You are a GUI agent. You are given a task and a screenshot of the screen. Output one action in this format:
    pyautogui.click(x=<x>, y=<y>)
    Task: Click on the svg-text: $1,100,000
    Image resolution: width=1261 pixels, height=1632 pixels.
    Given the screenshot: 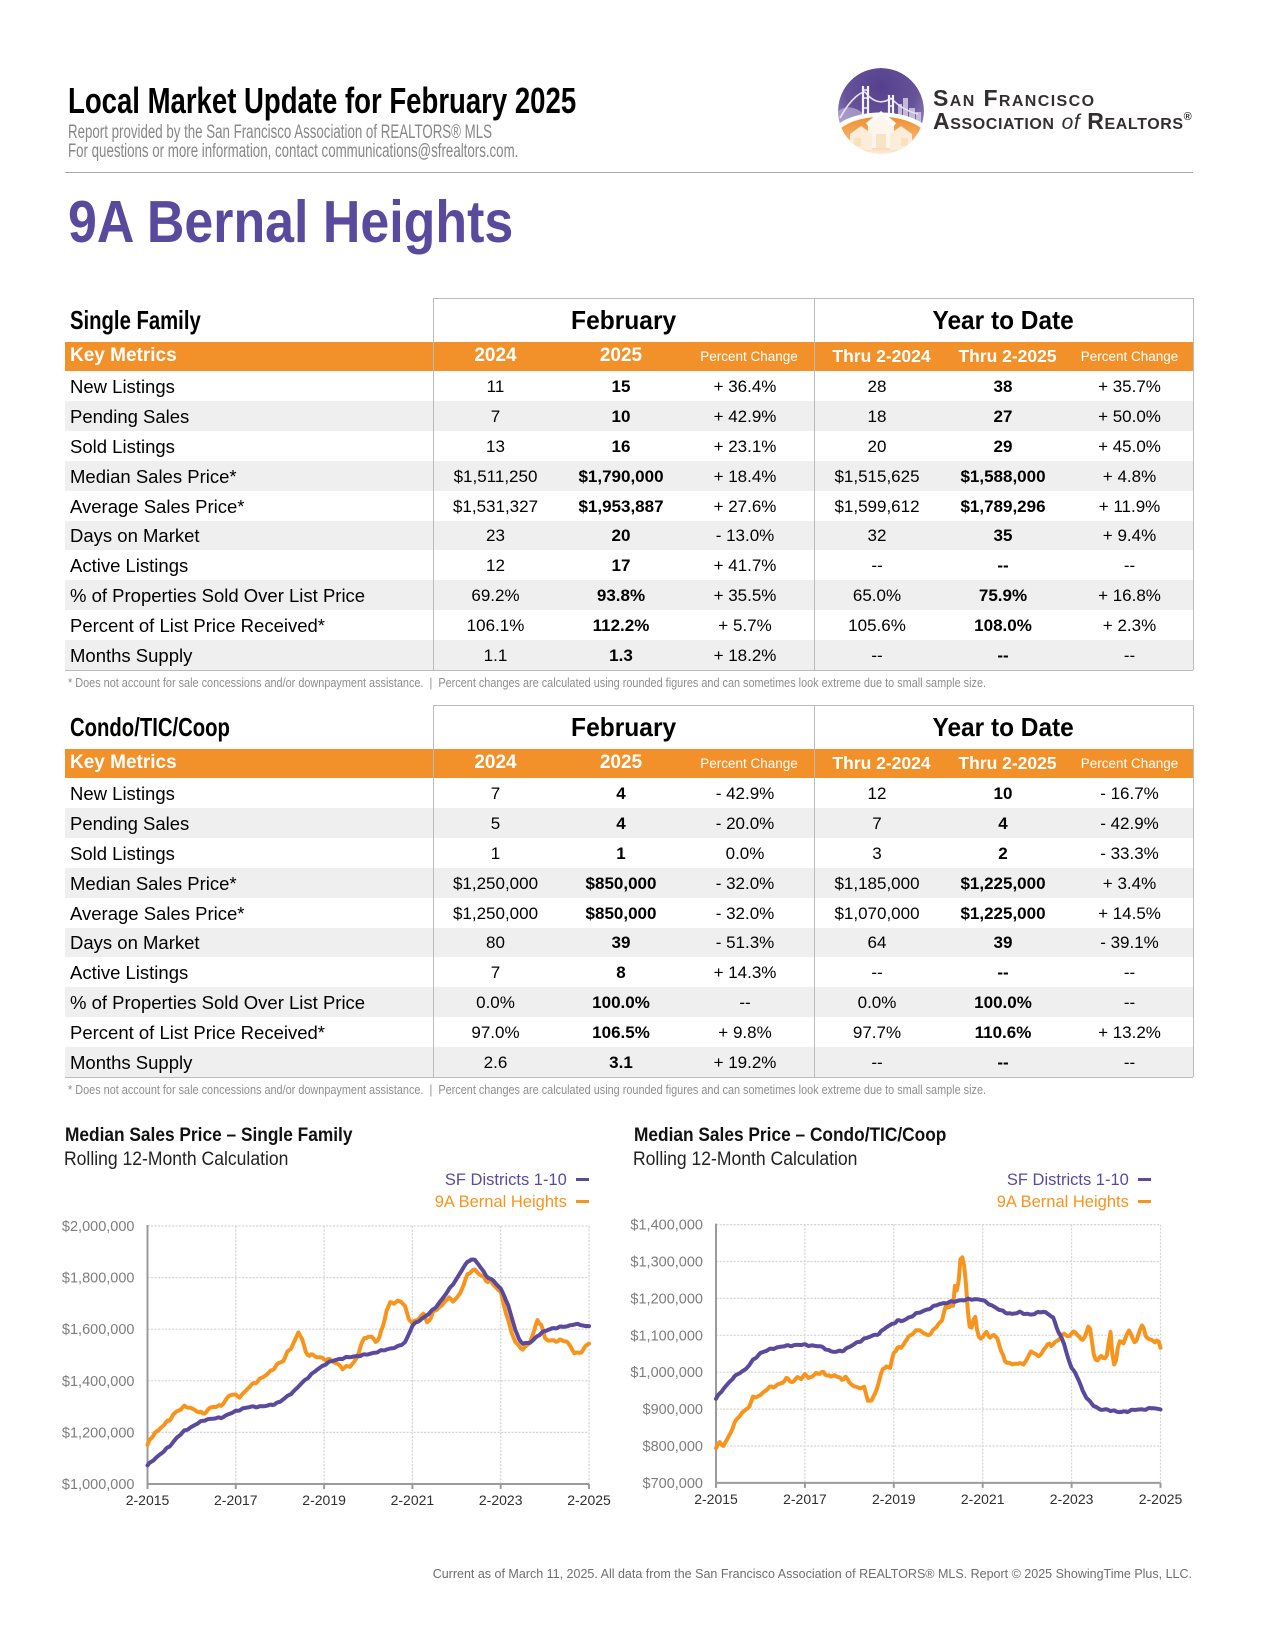 What is the action you would take?
    pyautogui.click(x=666, y=1336)
    